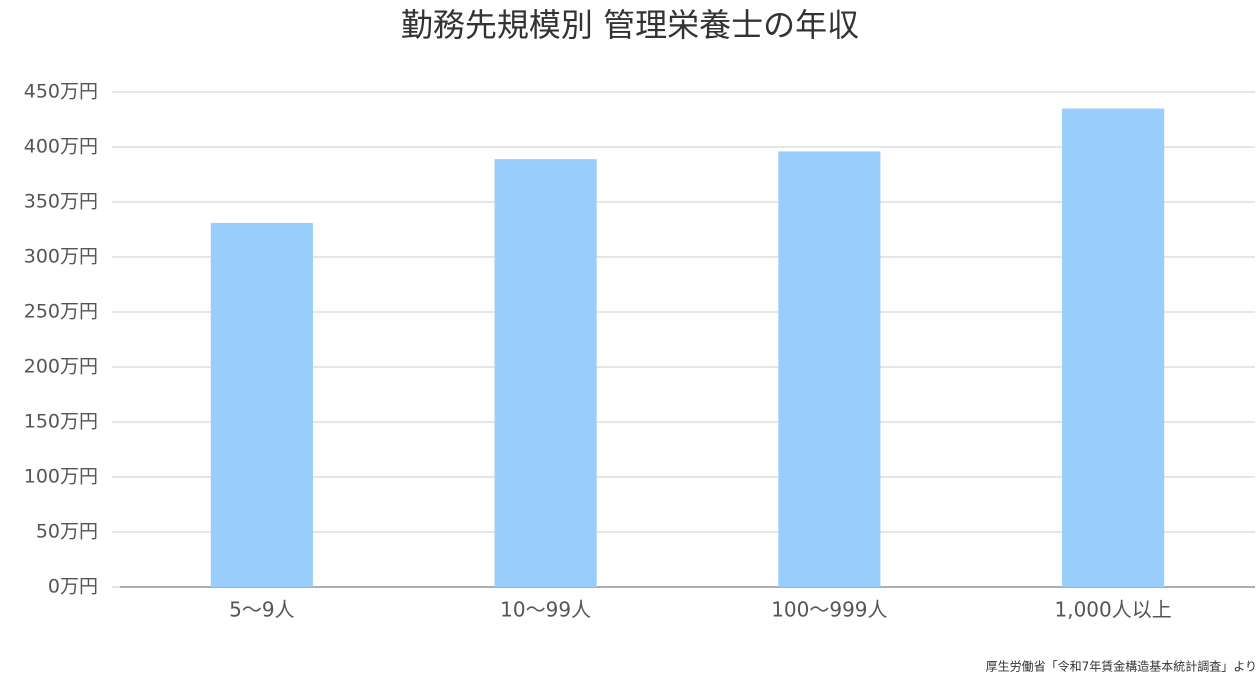 The height and width of the screenshot is (682, 1260). Describe the element at coordinates (261, 610) in the screenshot. I see `x-tick-label: 5〜9人` at that location.